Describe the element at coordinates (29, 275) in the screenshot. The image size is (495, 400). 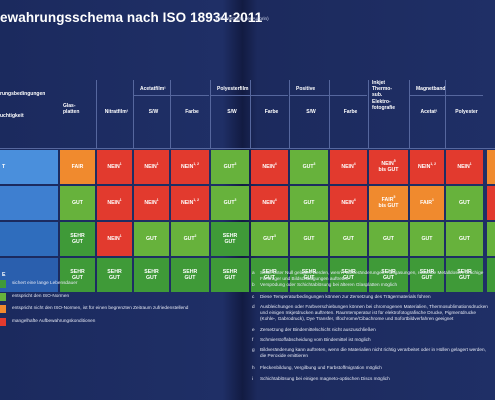
I see `row-label-cell: E` at that location.